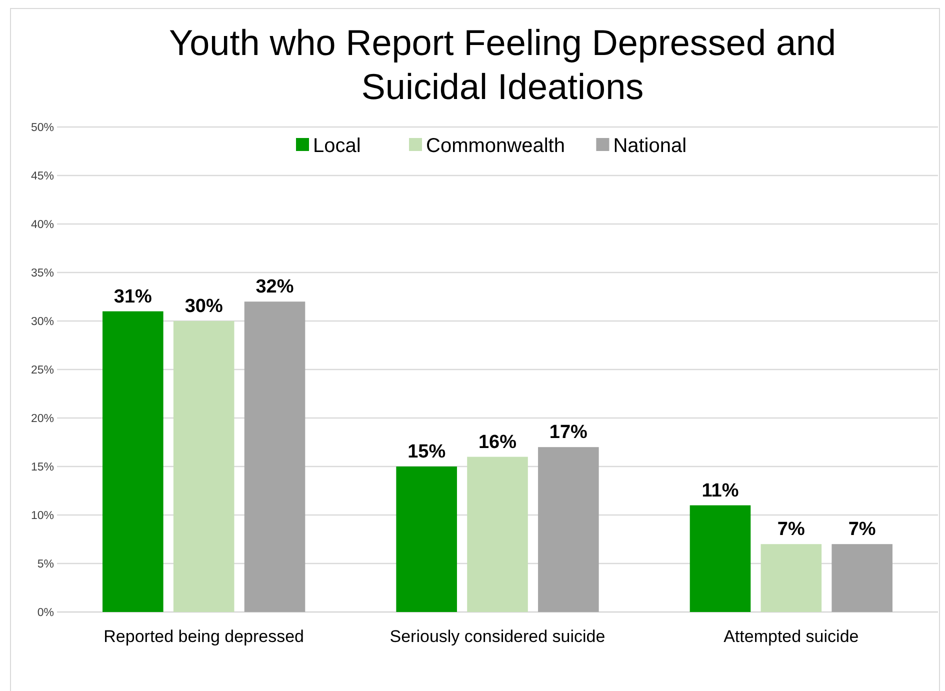 This screenshot has width=945, height=691. What do you see at coordinates (502, 64) in the screenshot?
I see `chart-title: Youth who Report Feeling Depressed and Suicidal Ideations` at bounding box center [502, 64].